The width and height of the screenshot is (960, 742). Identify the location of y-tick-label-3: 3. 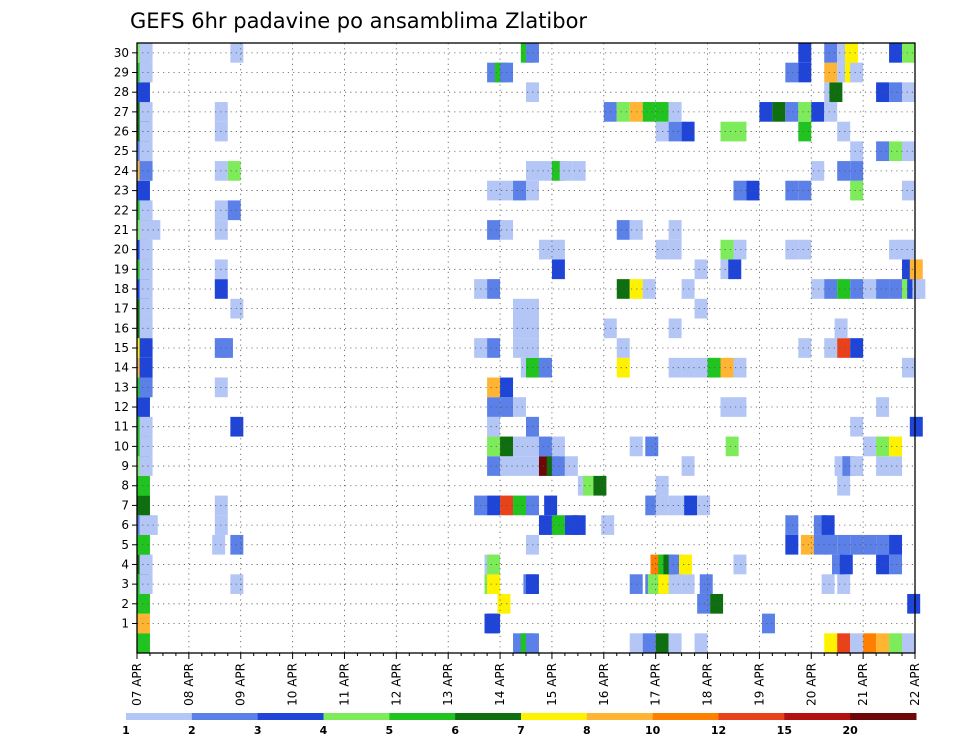
(125, 584).